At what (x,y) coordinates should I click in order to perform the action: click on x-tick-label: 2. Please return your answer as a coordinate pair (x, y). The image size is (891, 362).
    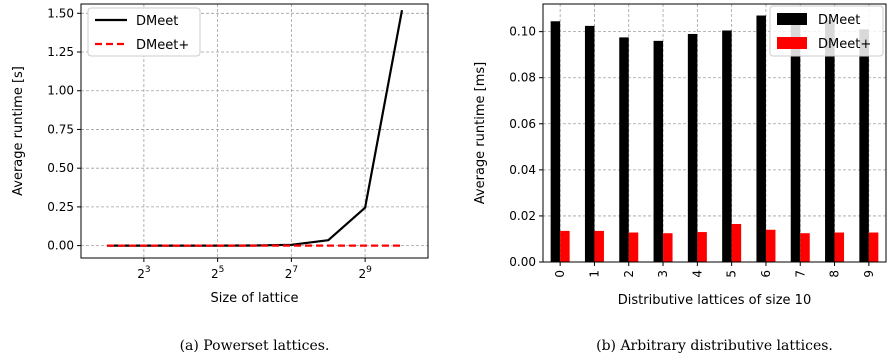
    Looking at the image, I should click on (629, 274).